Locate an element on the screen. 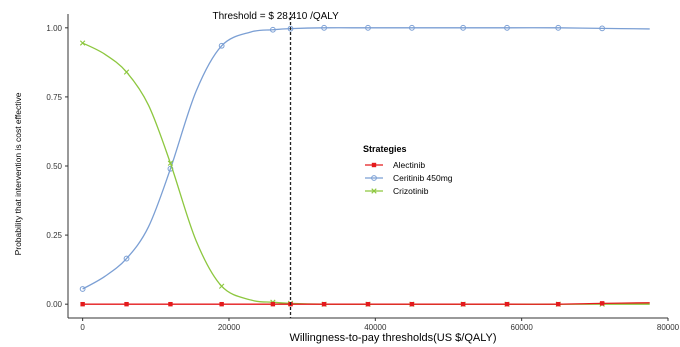 The width and height of the screenshot is (680, 347). legend-item: Crizotinib is located at coordinates (397, 191).